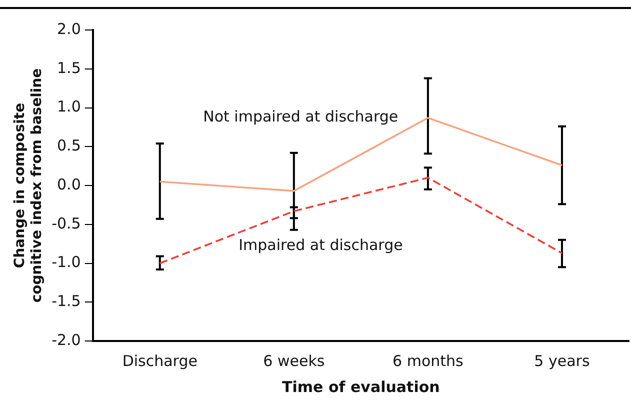 Image resolution: width=631 pixels, height=409 pixels. What do you see at coordinates (66, 301) in the screenshot?
I see `y-tick-label: -1.5` at bounding box center [66, 301].